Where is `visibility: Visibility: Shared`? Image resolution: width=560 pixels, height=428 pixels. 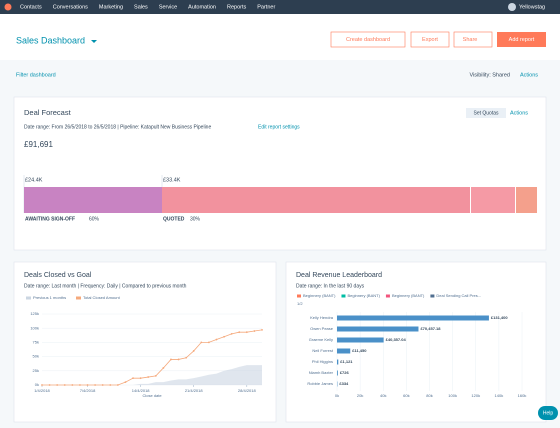
visibility: Visibility: Shared is located at coordinates (489, 75).